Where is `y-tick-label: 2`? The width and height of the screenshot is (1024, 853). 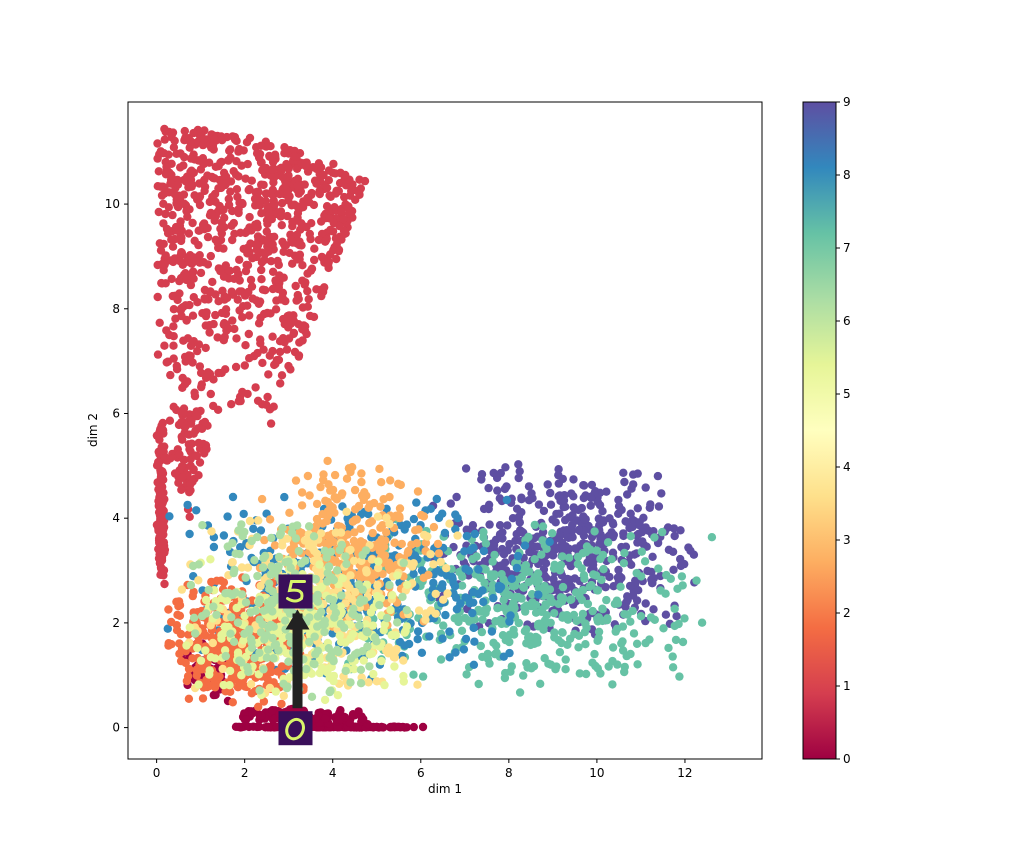
y-tick-label: 2 is located at coordinates (116, 623).